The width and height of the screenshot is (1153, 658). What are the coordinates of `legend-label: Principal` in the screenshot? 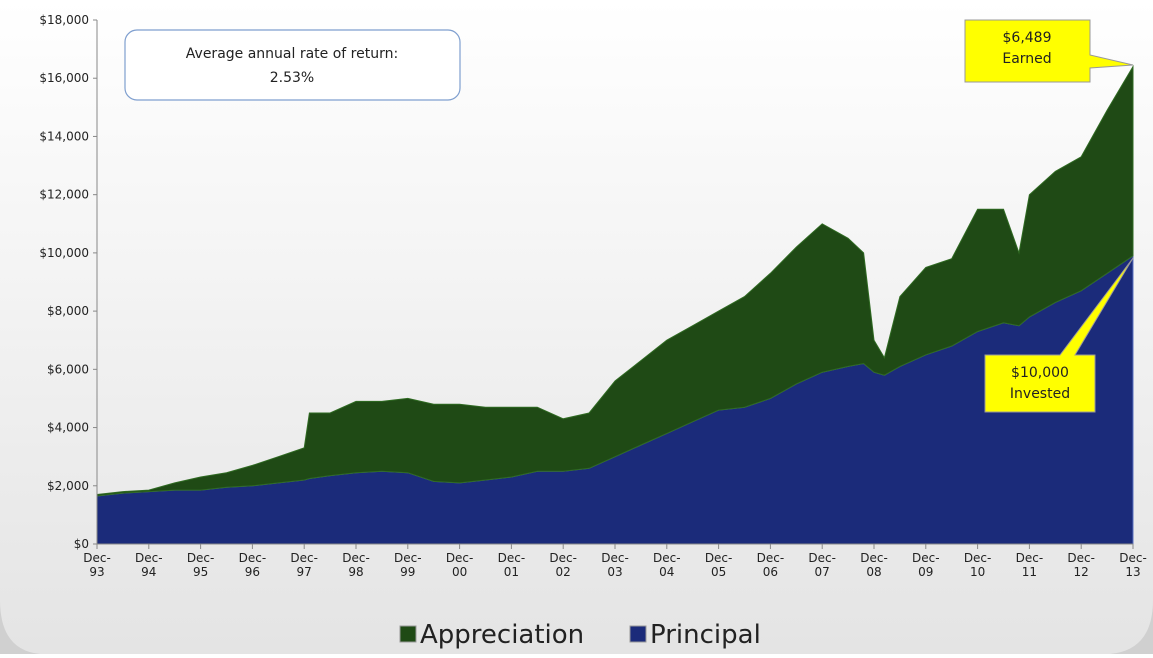 It's located at (705, 635).